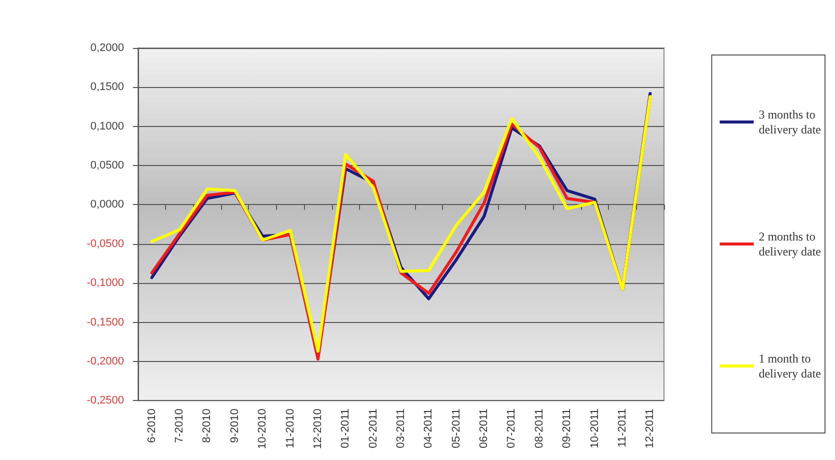  I want to click on y-tick-label: 0,1500, so click(107, 87).